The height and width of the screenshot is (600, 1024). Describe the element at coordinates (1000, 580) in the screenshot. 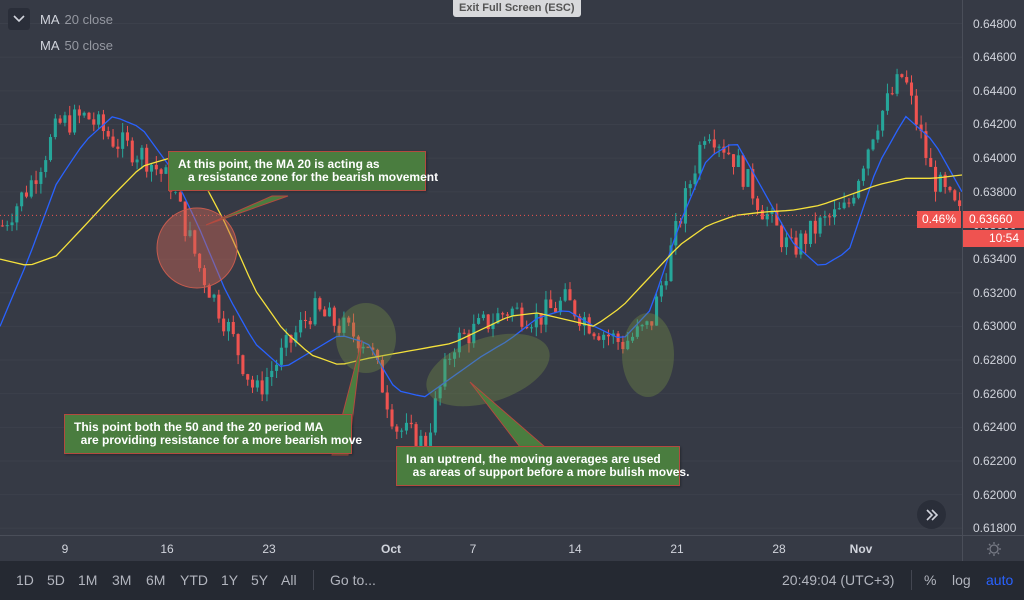

I see `auto-scale-toggle: auto` at that location.